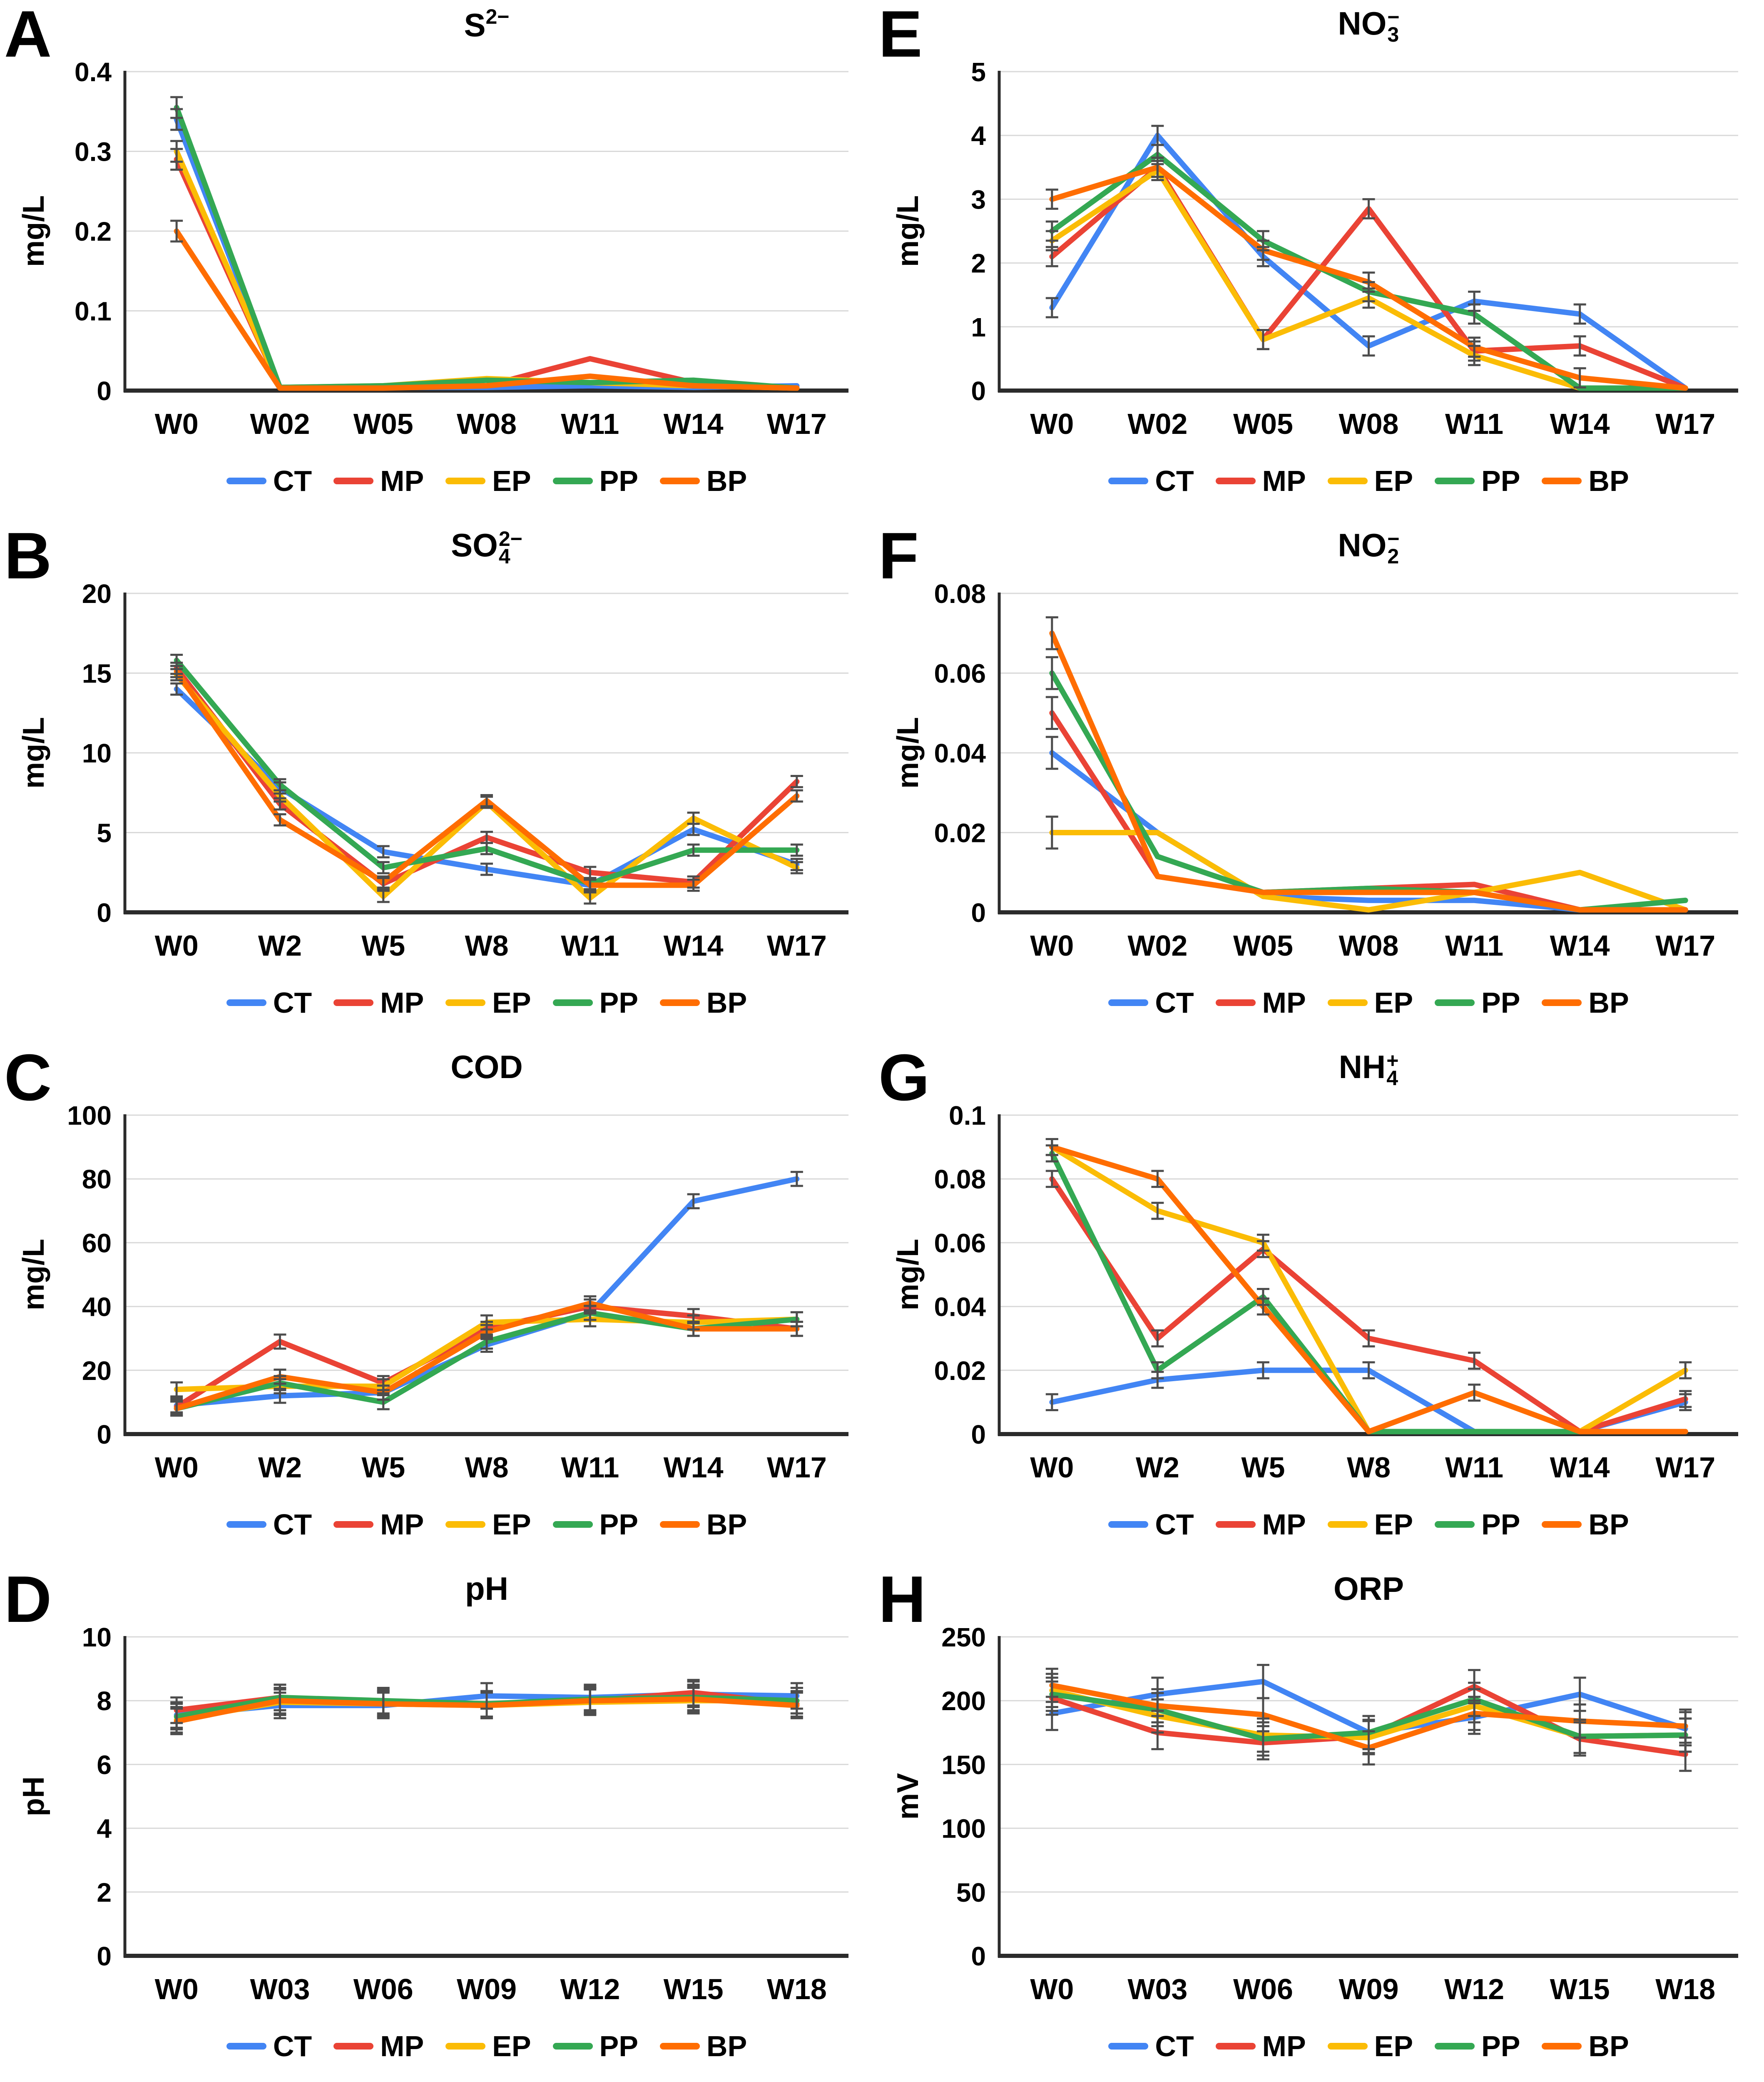 The width and height of the screenshot is (1764, 2082). Describe the element at coordinates (1474, 1989) in the screenshot. I see `x-tick-label: W12` at that location.